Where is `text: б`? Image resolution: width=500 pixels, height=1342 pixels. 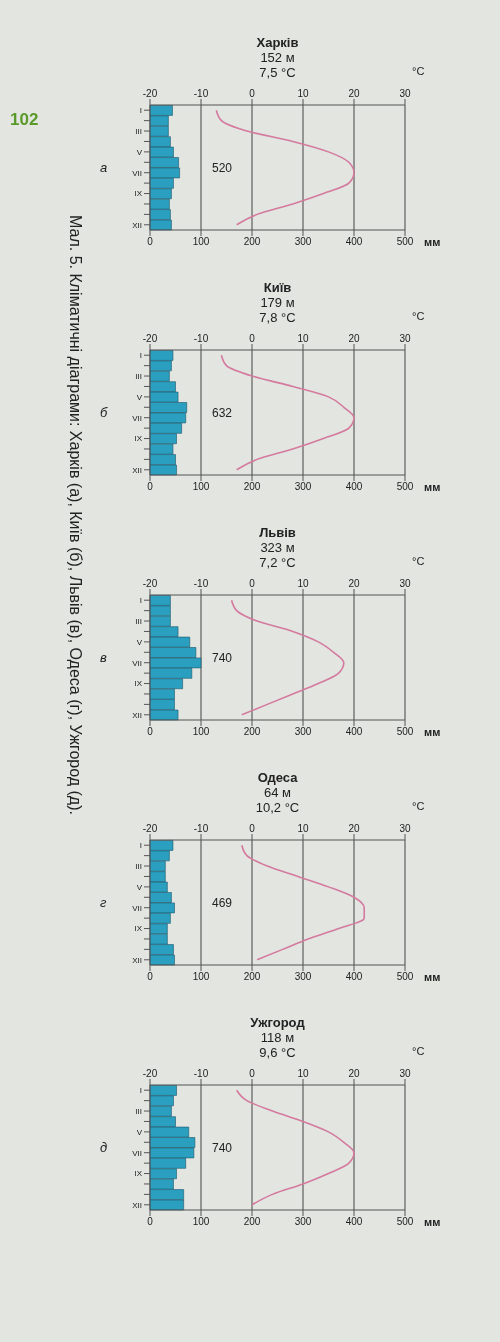
text: б is located at coordinates (104, 412).